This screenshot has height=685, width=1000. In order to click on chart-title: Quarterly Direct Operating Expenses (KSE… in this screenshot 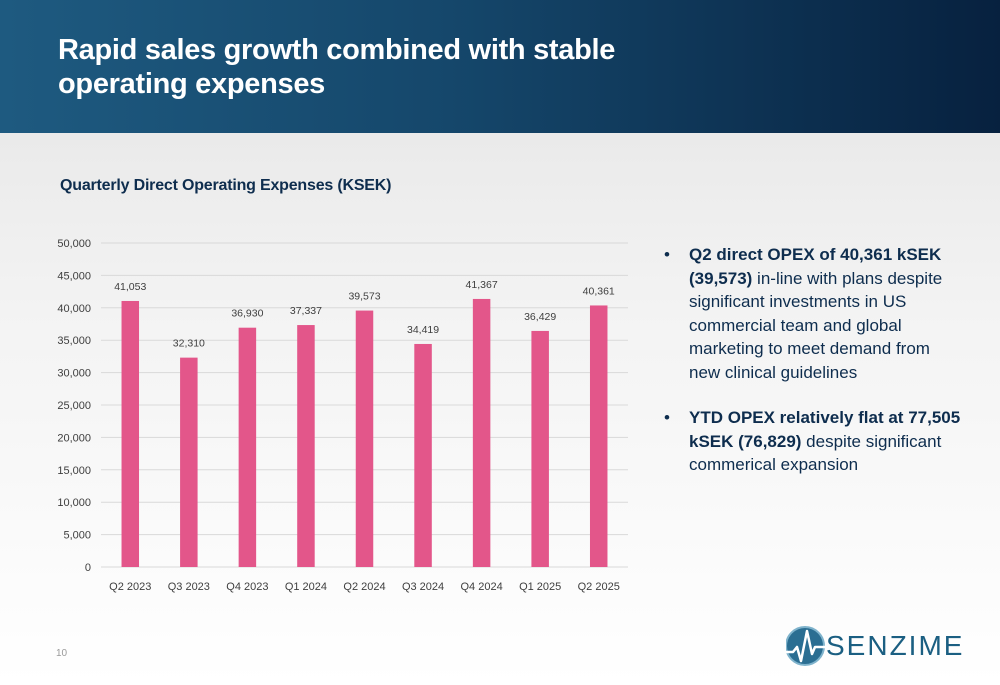, I will do `click(226, 185)`.